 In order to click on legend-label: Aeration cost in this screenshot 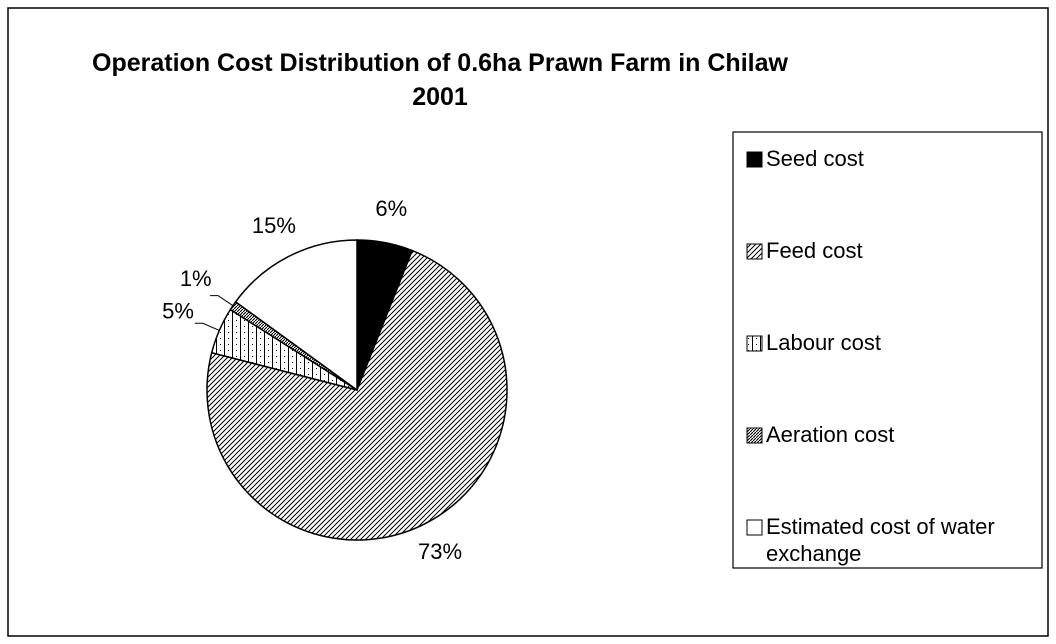, I will do `click(830, 434)`.